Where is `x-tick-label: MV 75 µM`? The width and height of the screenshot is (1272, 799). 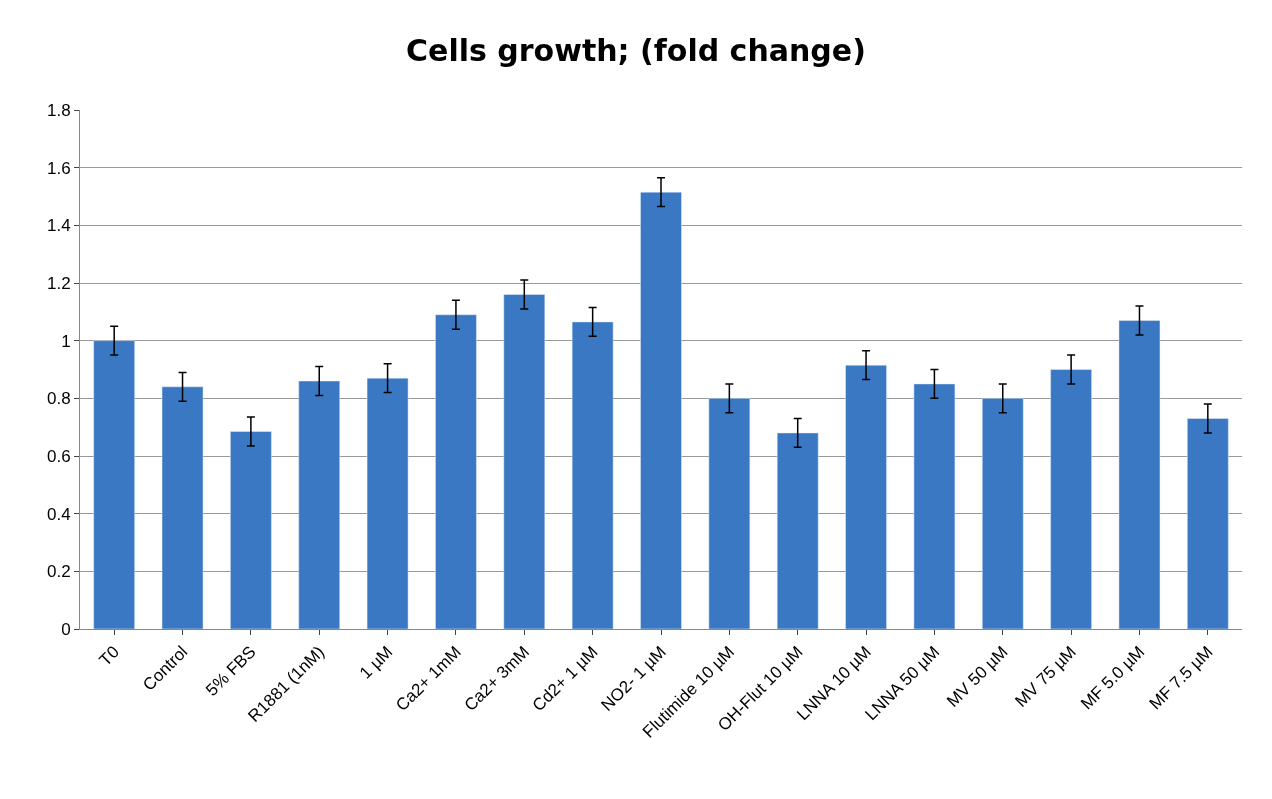 x-tick-label: MV 75 µM is located at coordinates (1045, 676).